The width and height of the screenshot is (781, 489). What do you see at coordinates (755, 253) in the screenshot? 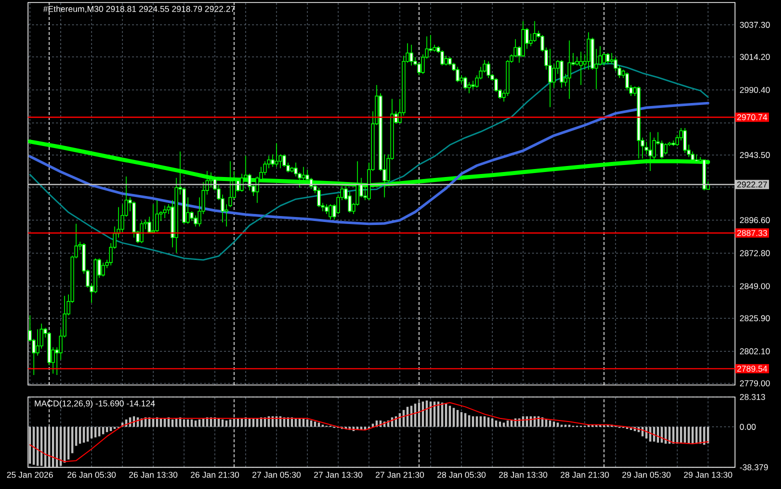
I see `y-tick-label: 2872.80` at bounding box center [755, 253].